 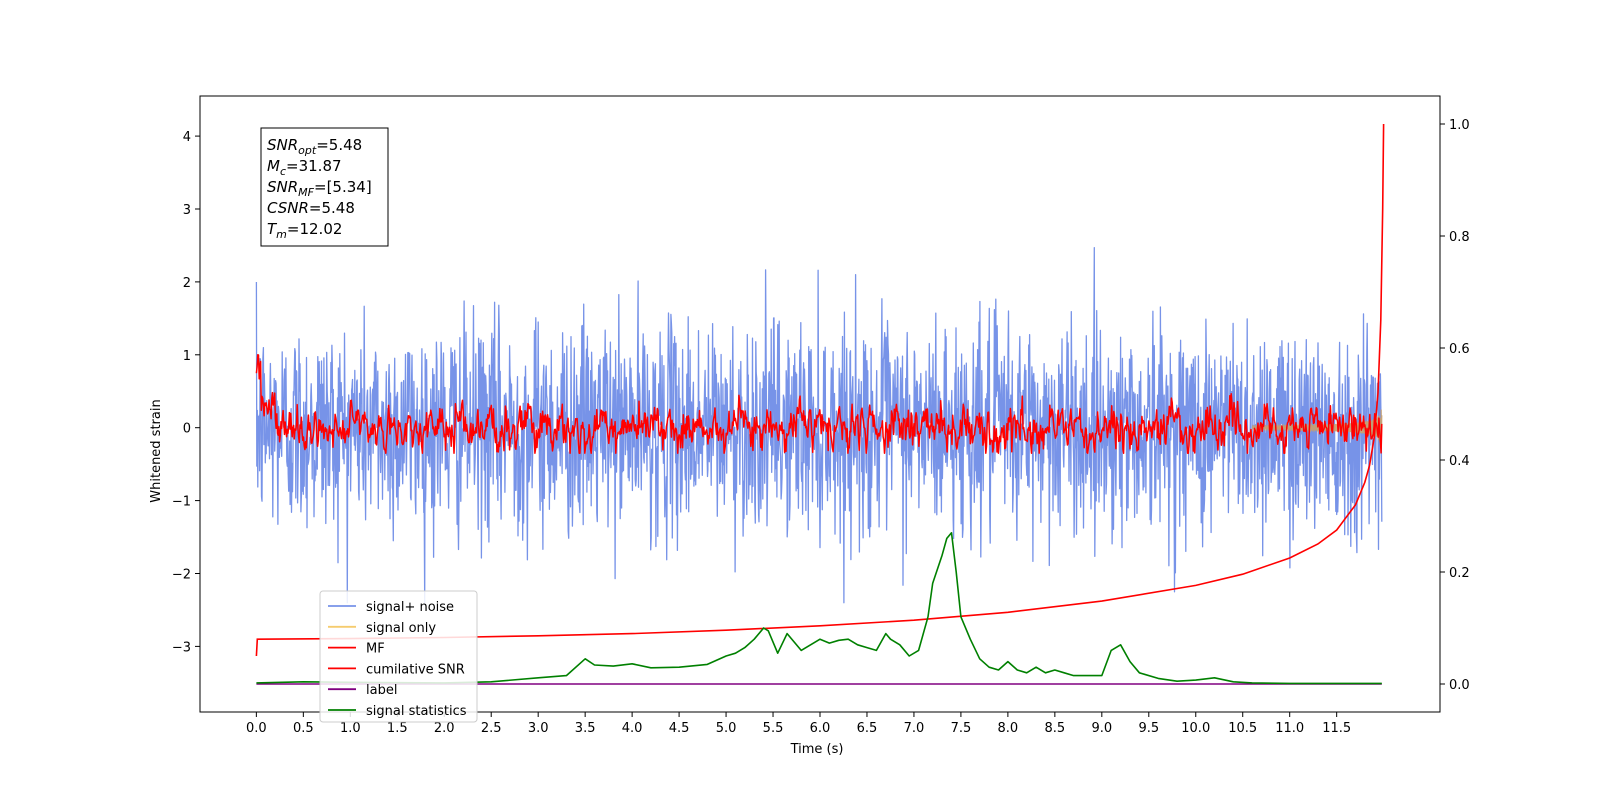 What do you see at coordinates (1459, 237) in the screenshot?
I see `y2-tick-label: 0.8` at bounding box center [1459, 237].